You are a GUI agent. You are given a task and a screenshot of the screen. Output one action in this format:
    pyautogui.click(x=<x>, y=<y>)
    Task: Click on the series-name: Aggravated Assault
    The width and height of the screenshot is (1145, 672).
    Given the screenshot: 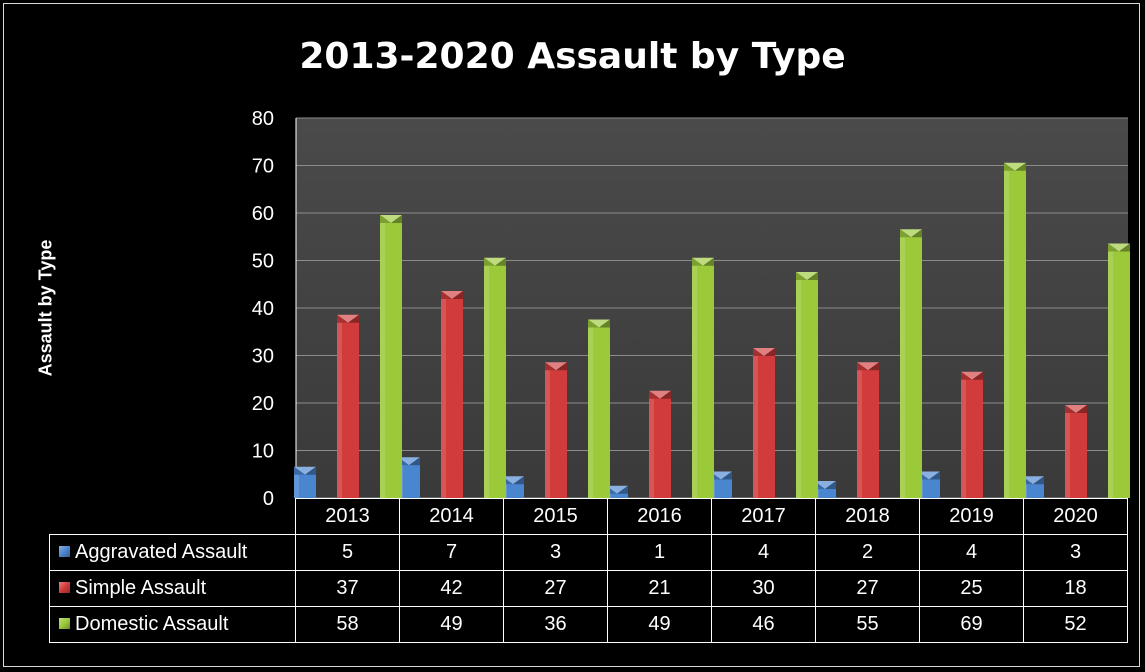 What is the action you would take?
    pyautogui.click(x=161, y=552)
    